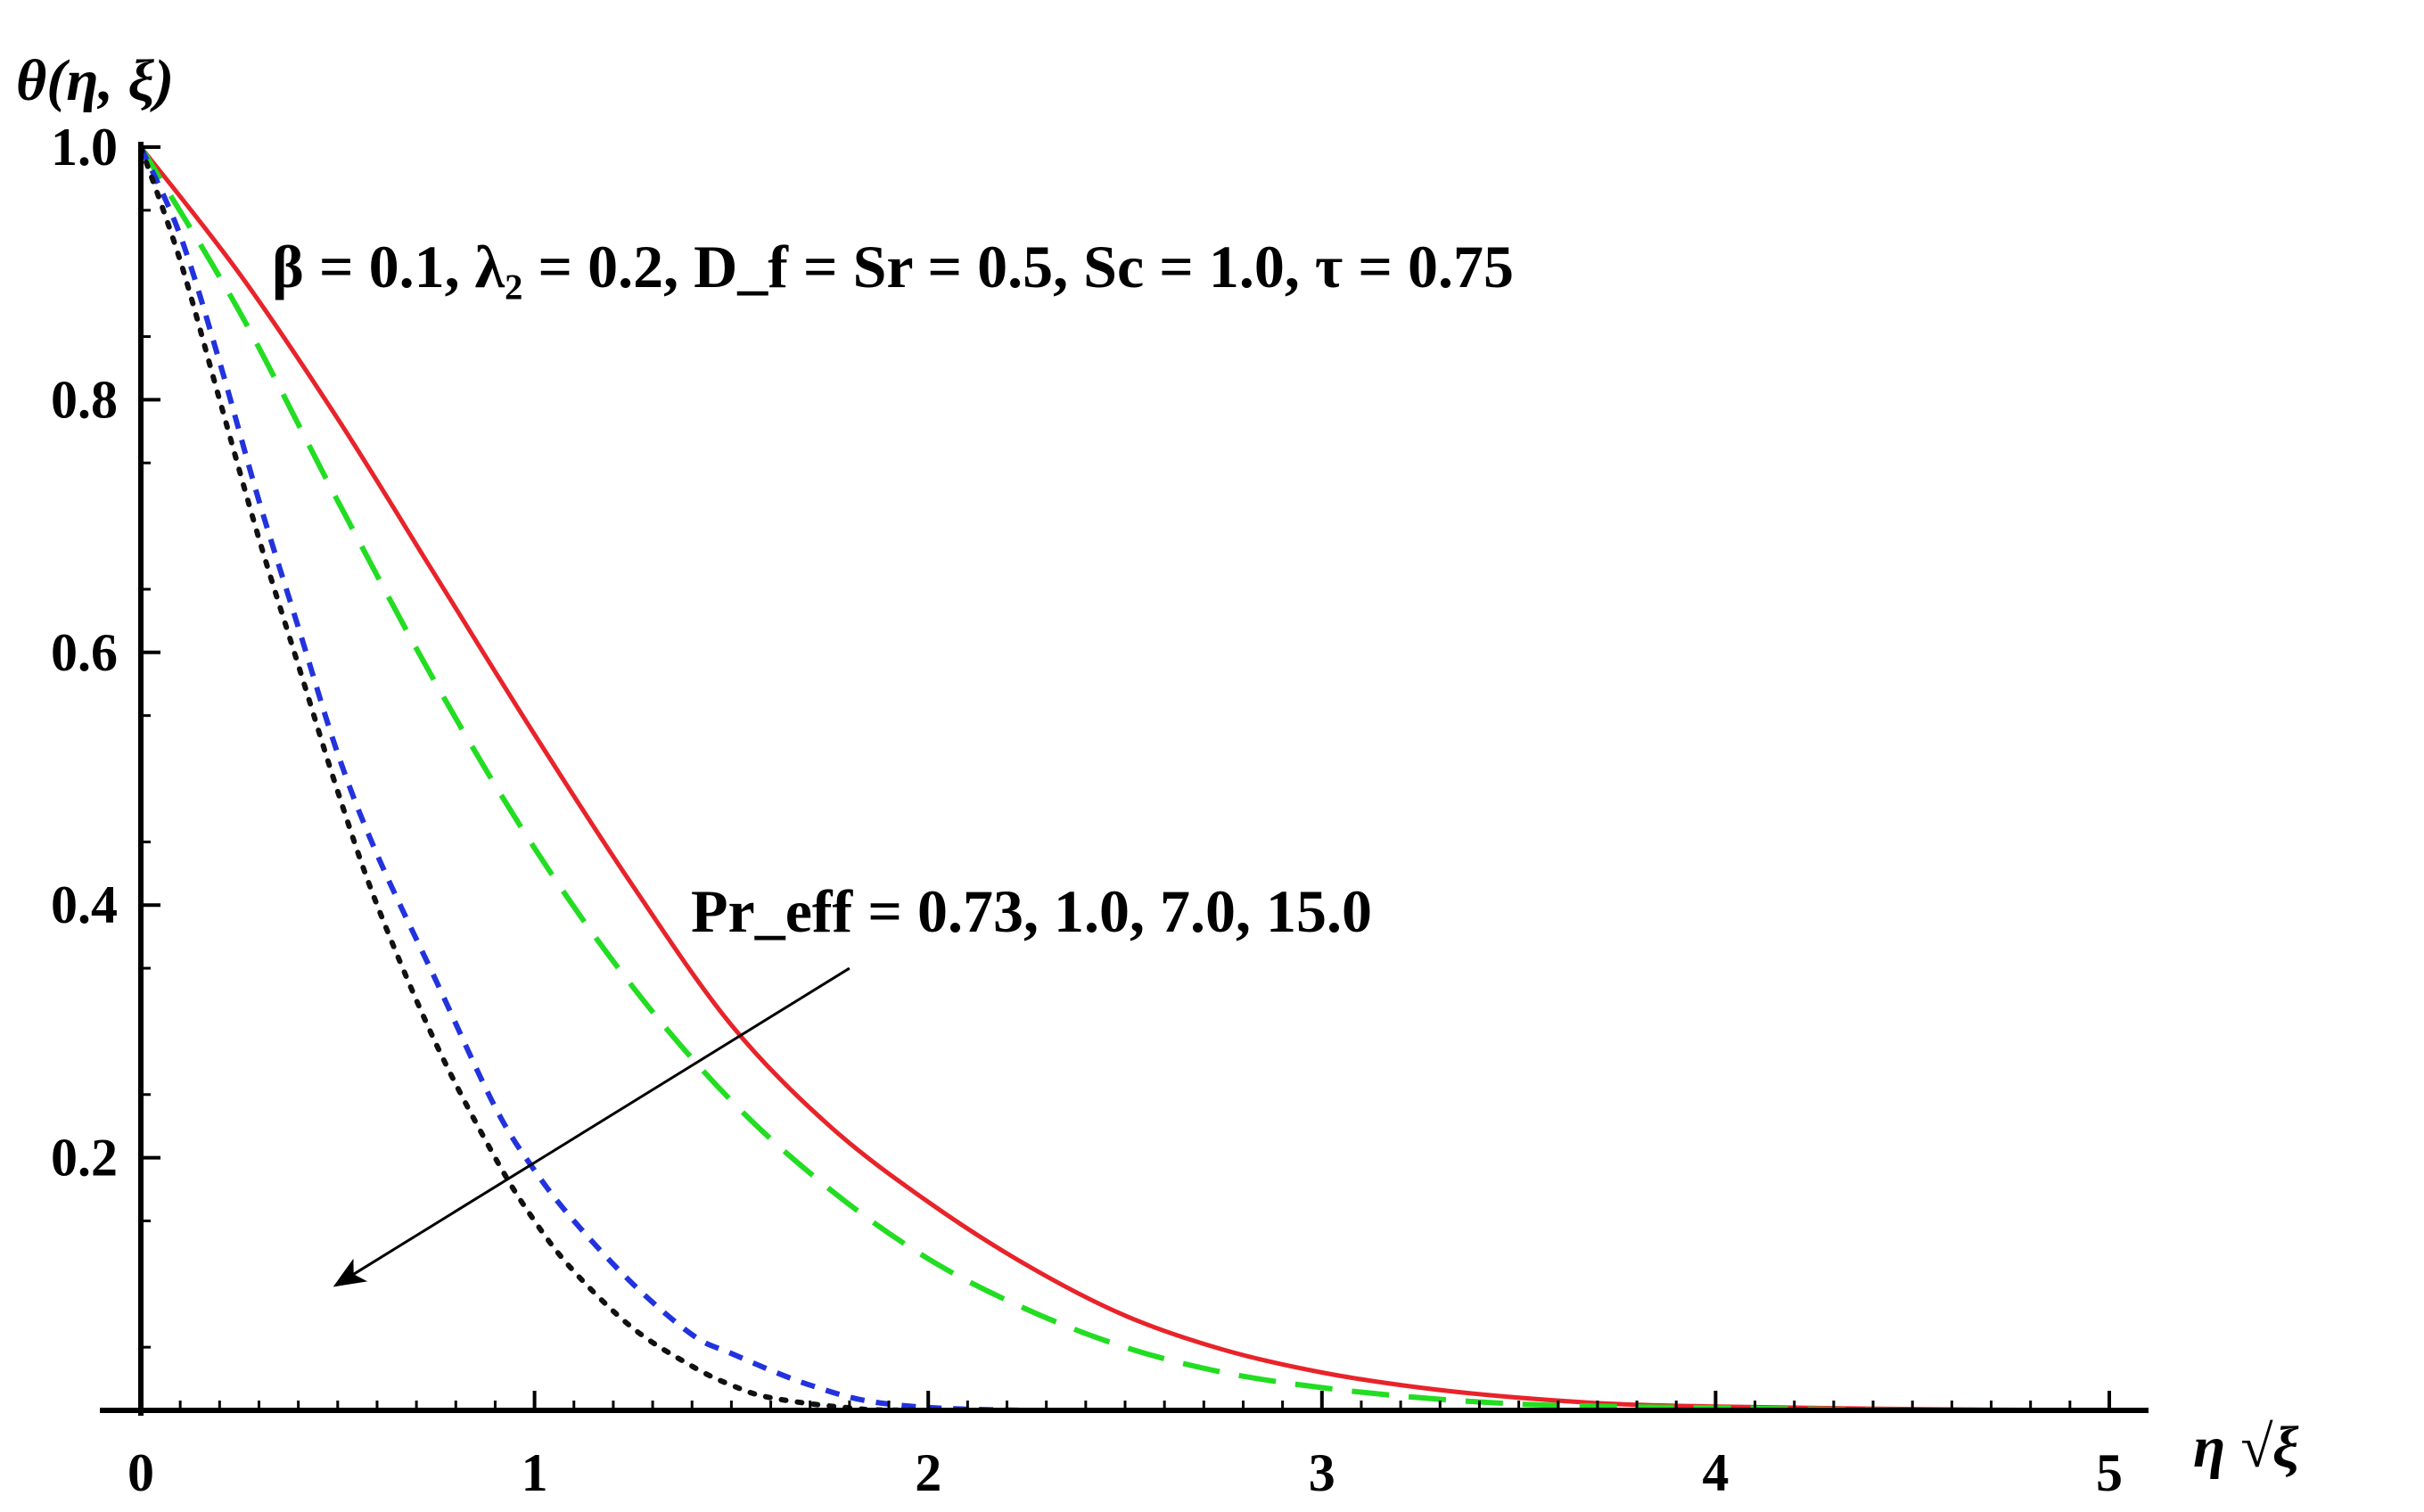  Describe the element at coordinates (85, 147) in the screenshot. I see `y-tick-label: 1.0` at that location.